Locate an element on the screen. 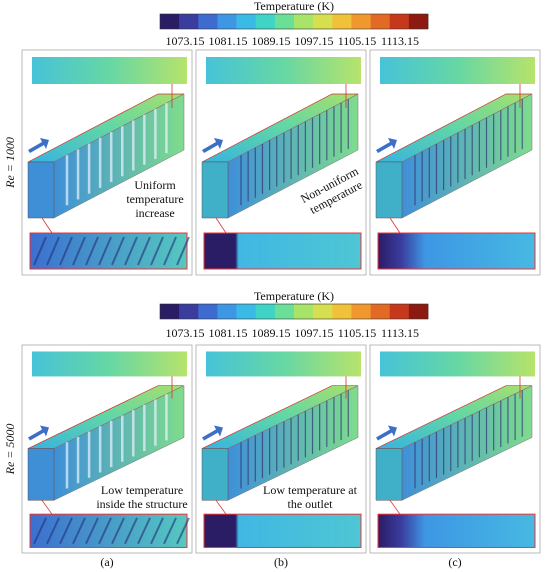 This screenshot has height=572, width=550. panel-label: (b) is located at coordinates (281, 562).